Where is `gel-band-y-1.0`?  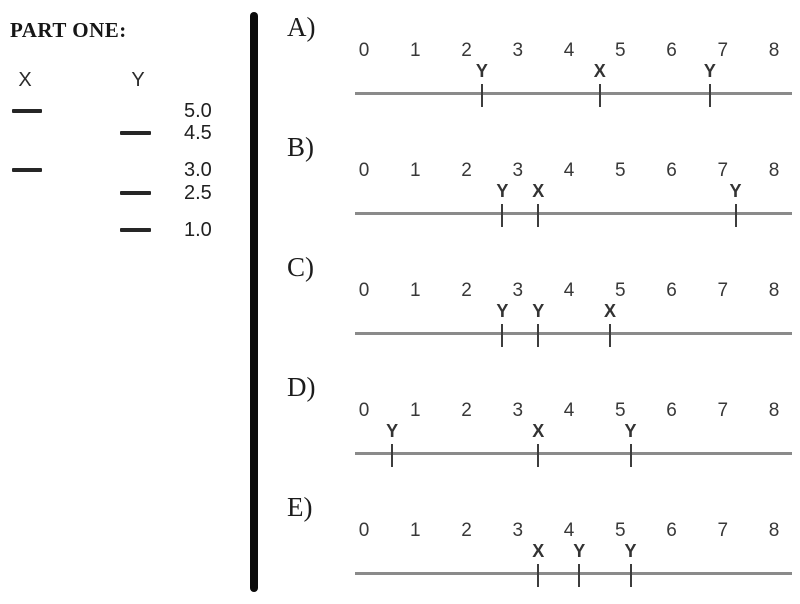
gel-band-y-1.0 is located at coordinates (135, 230).